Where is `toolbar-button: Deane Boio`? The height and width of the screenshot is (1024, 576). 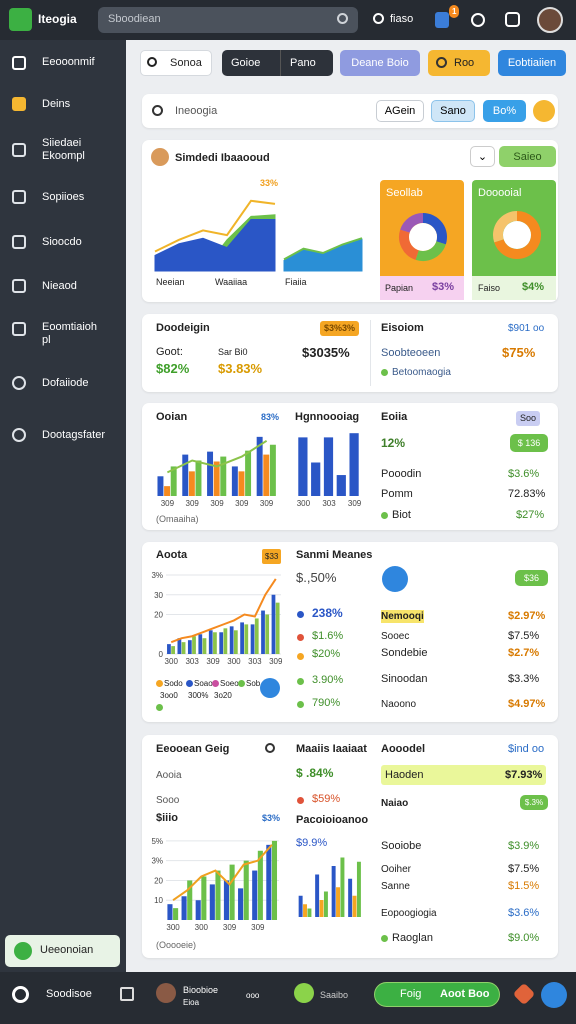 toolbar-button: Deane Boio is located at coordinates (380, 63).